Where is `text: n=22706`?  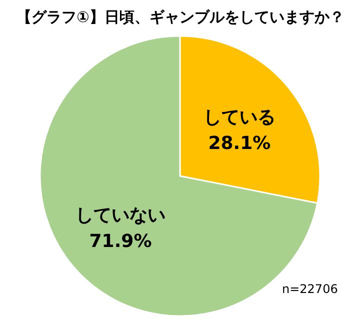 text: n=22706 is located at coordinates (310, 289).